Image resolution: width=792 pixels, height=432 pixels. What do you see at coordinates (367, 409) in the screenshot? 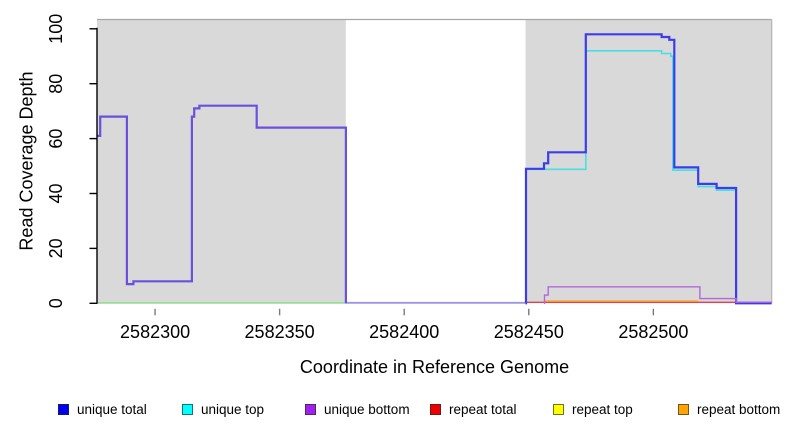
I see `legend-label: unique bottom` at bounding box center [367, 409].